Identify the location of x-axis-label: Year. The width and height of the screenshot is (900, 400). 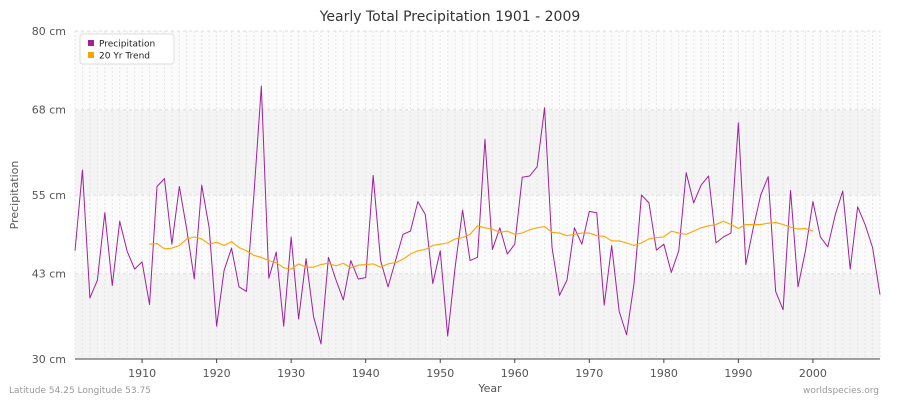
(489, 388).